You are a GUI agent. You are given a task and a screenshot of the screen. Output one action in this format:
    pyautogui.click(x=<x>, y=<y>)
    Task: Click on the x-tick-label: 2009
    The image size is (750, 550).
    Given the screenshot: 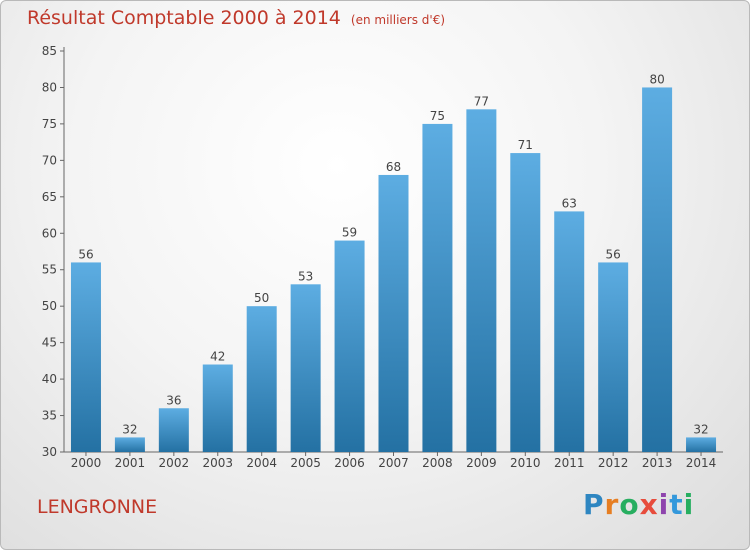 What is the action you would take?
    pyautogui.click(x=481, y=463)
    